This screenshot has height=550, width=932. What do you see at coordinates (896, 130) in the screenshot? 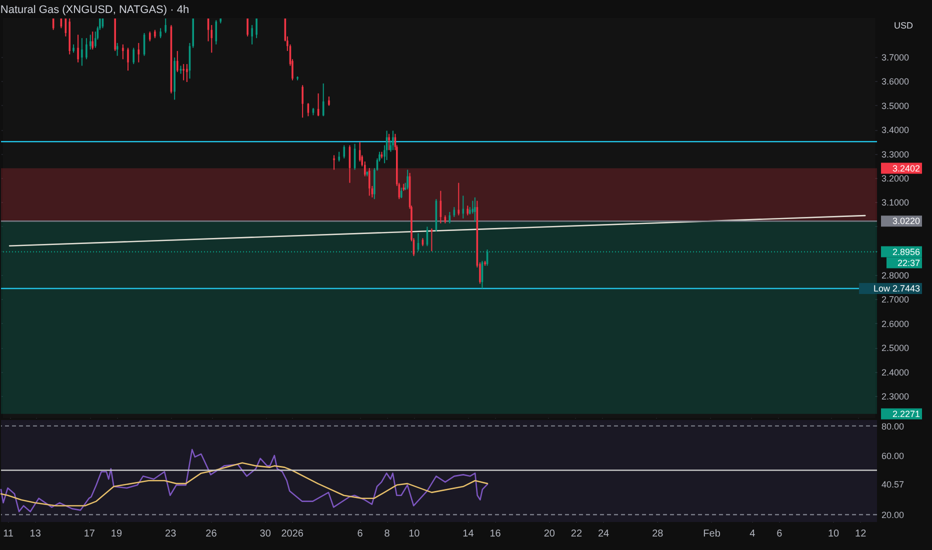
I see `y-tick-label: 3.4000` at bounding box center [896, 130].